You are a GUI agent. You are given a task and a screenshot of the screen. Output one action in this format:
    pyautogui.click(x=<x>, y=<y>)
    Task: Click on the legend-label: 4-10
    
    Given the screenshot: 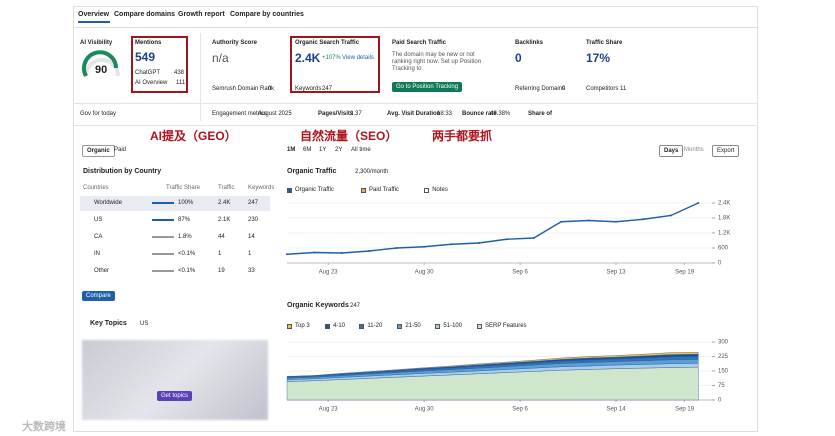 What is the action you would take?
    pyautogui.click(x=339, y=326)
    